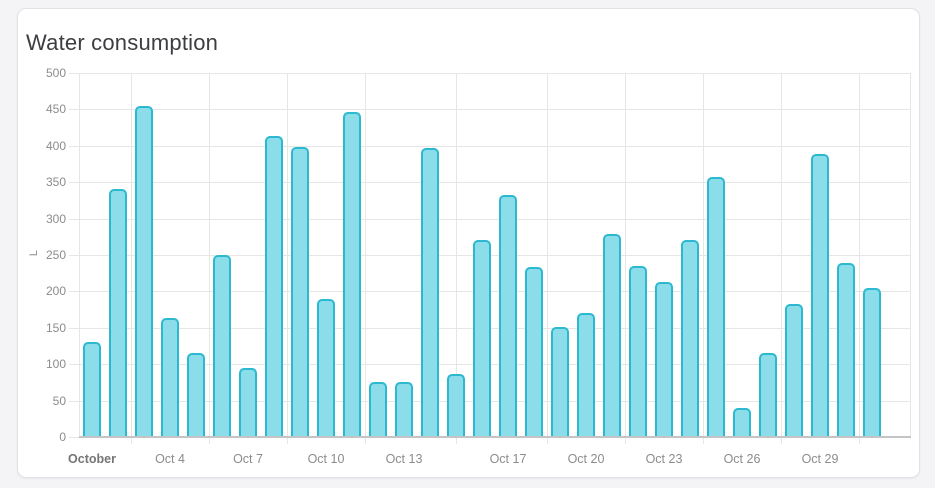  Describe the element at coordinates (55, 364) in the screenshot. I see `y-tick-label: 100` at that location.